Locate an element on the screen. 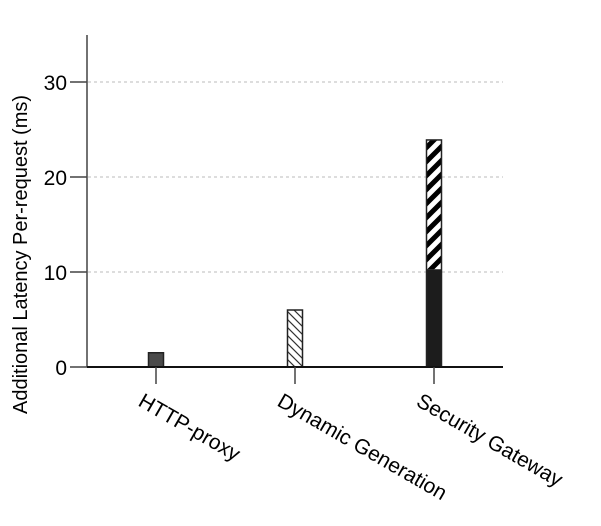 This screenshot has height=526, width=601. y-tick-label: 20 is located at coordinates (55, 178).